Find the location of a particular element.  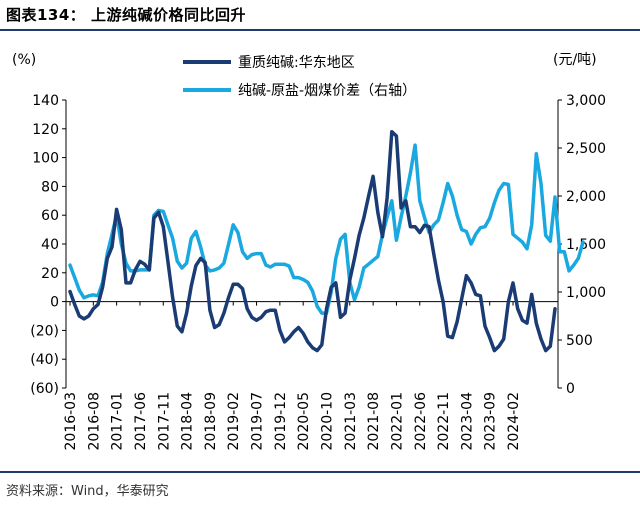

left-tick-label: 60 is located at coordinates (50, 216).